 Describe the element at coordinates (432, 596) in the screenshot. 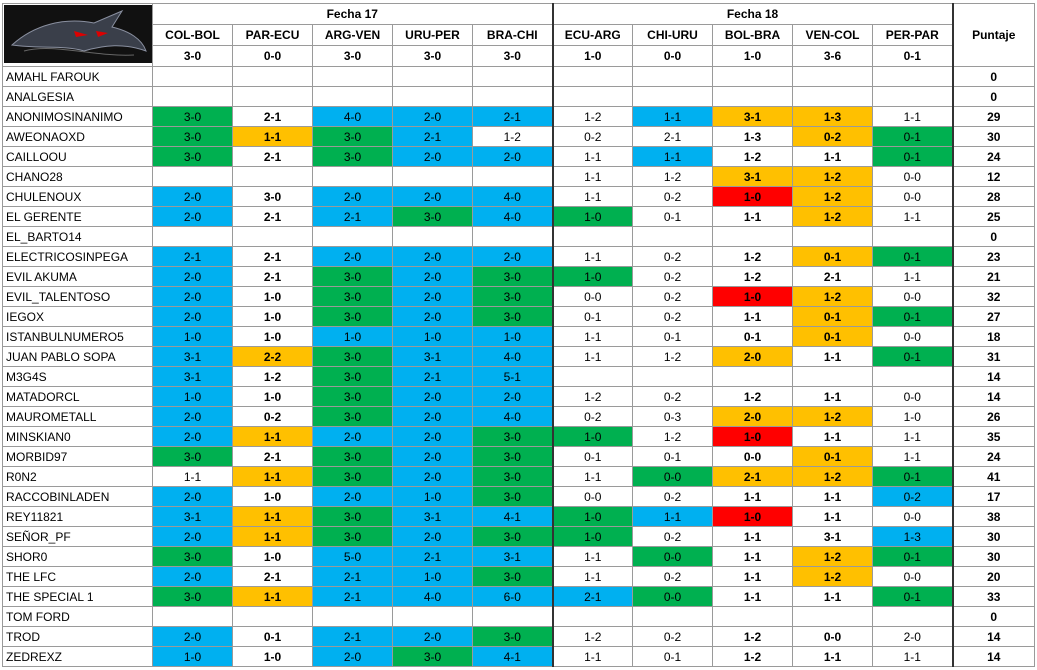

I see `pick-cell: 4-0` at that location.